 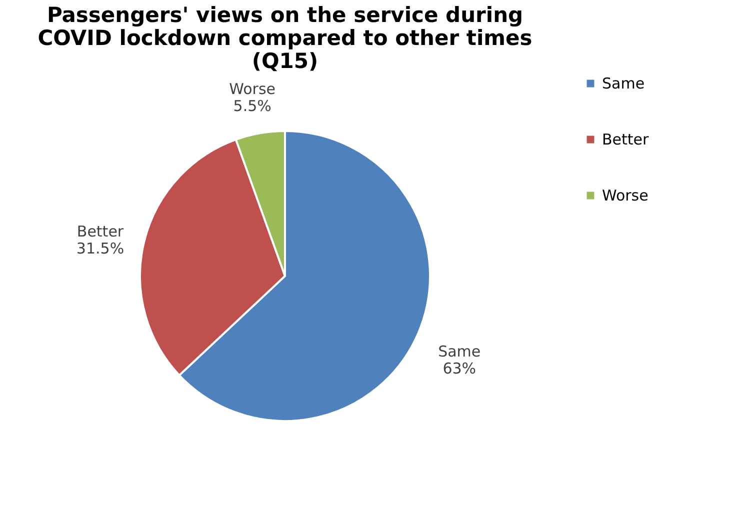 What do you see at coordinates (285, 38) in the screenshot?
I see `chart-title: Passengers' views on the service during COVID lockdown compared to other times (Q15)` at bounding box center [285, 38].